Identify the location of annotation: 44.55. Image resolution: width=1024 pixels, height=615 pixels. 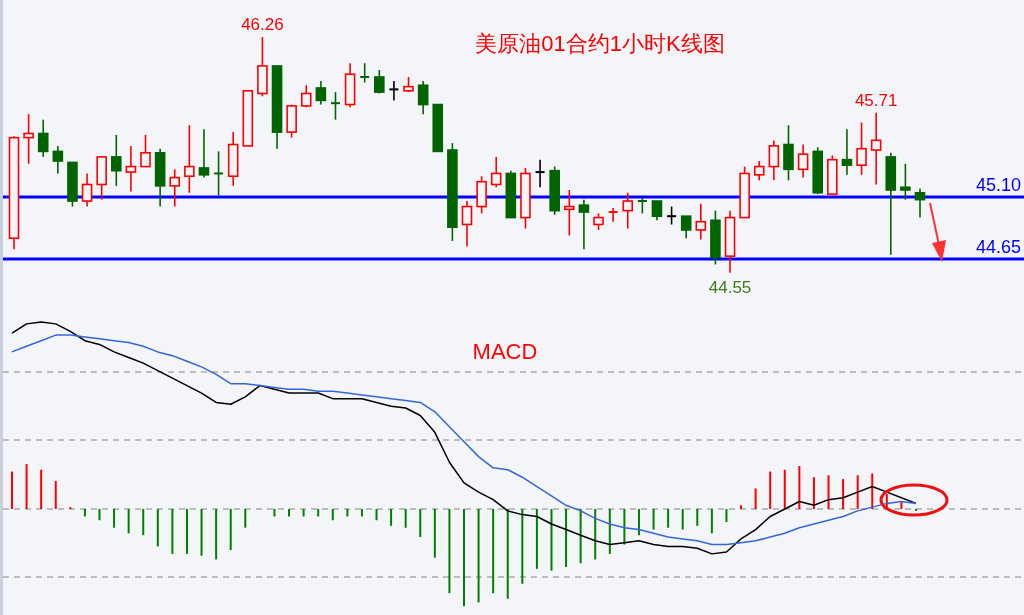
(730, 287).